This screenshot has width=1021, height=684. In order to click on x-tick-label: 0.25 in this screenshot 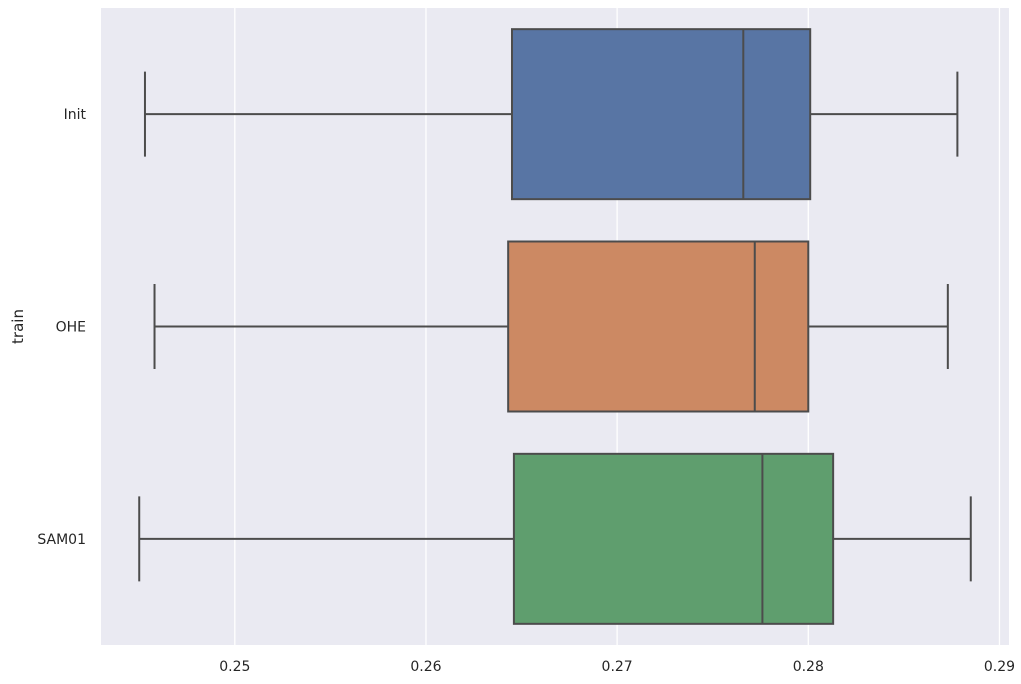, I will do `click(234, 667)`.